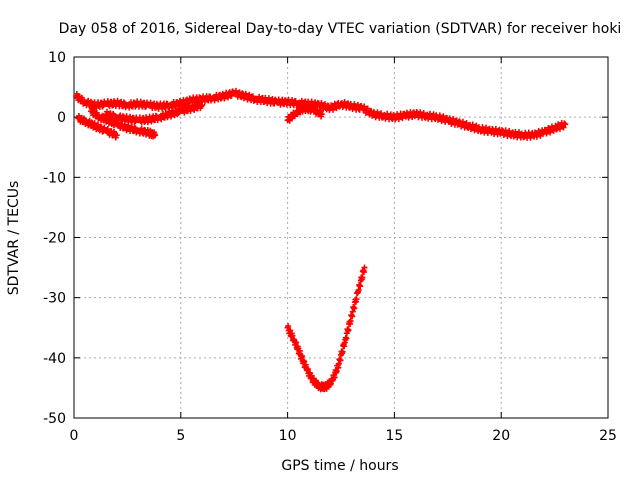 This screenshot has width=640, height=480. I want to click on x-tick-label: 25, so click(608, 436).